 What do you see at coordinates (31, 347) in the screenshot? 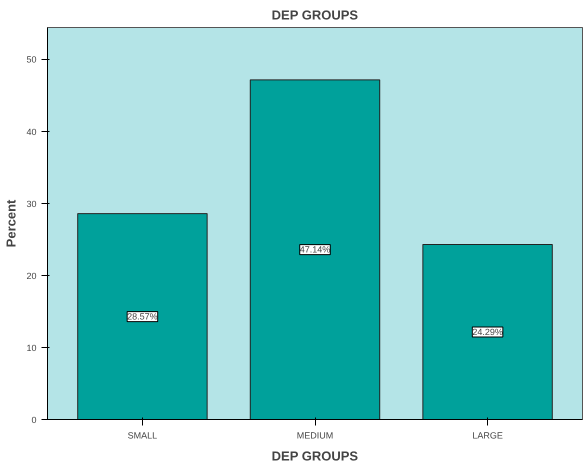
I see `y-tick-label: 10` at bounding box center [31, 347].